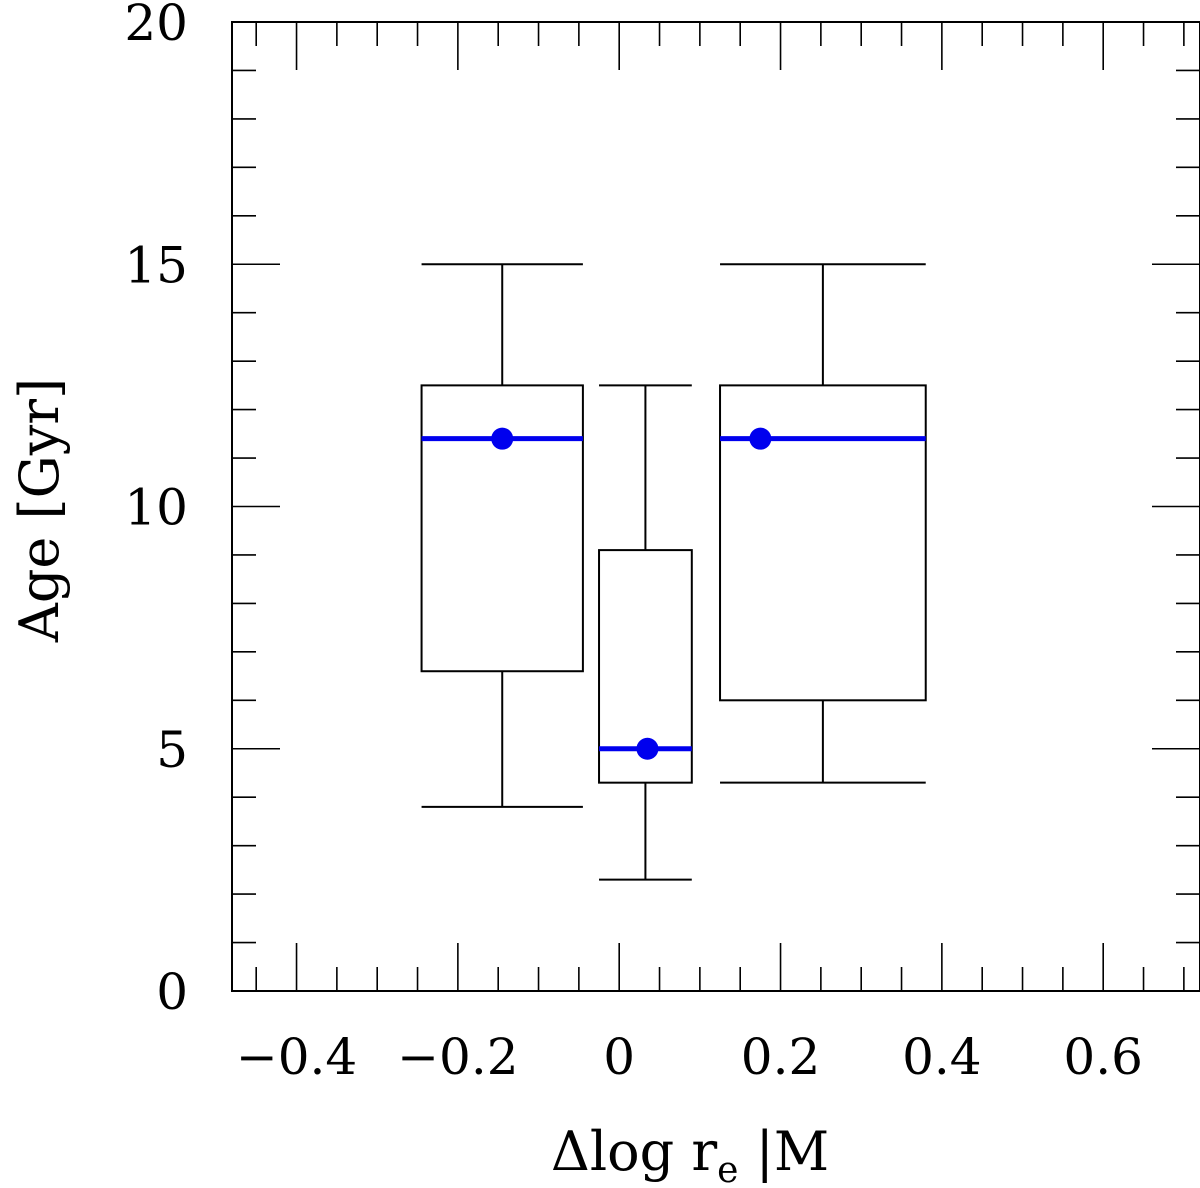 Image resolution: width=1200 pixels, height=1188 pixels. What do you see at coordinates (156, 508) in the screenshot?
I see `y-tick-label: 10` at bounding box center [156, 508].